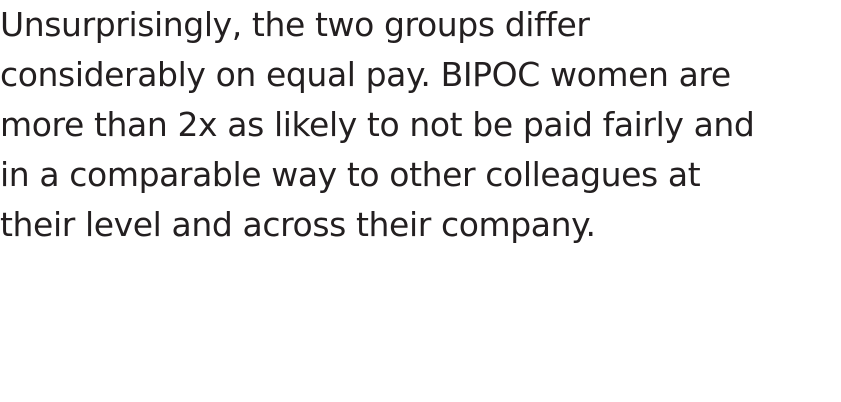 Image resolution: width=841 pixels, height=402 pixels. What do you see at coordinates (298, 224) in the screenshot?
I see `paragraph-line: their level and across their company.` at bounding box center [298, 224].